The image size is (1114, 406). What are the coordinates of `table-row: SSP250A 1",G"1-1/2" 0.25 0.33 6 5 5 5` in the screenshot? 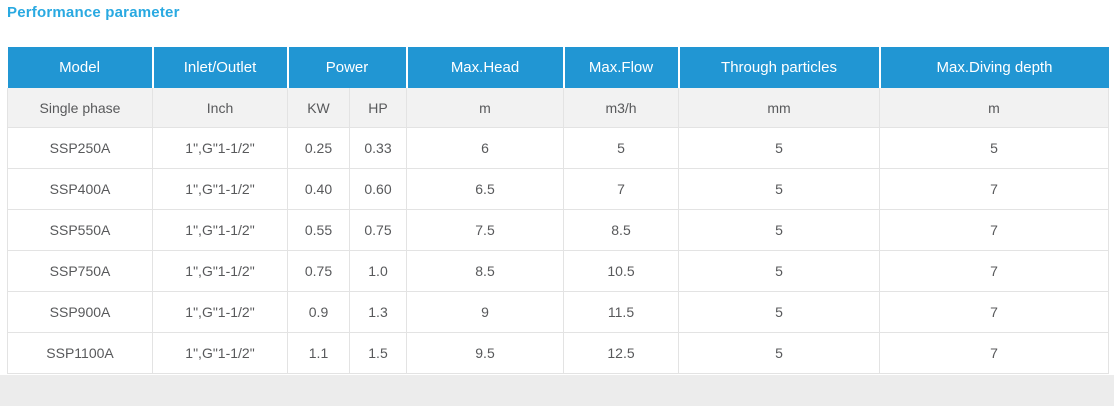 It's located at (558, 148).